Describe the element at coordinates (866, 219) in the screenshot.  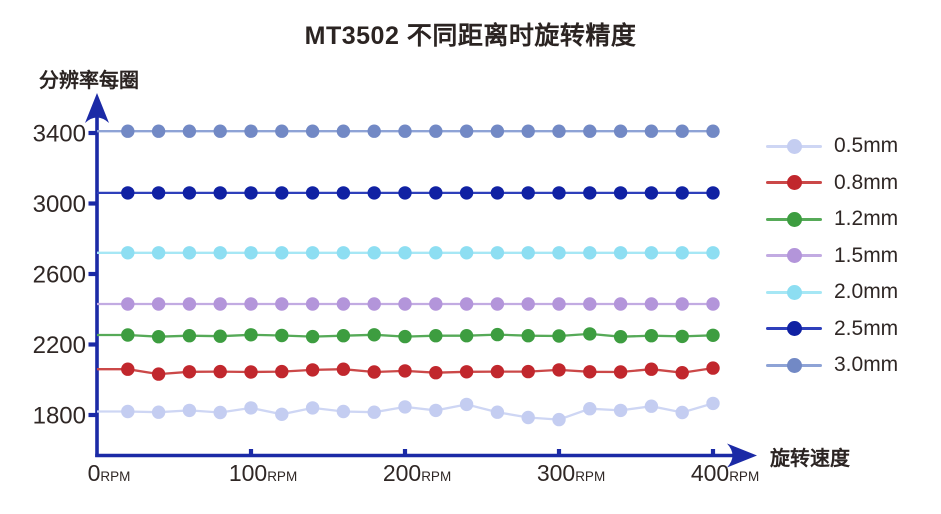
I see `legend-label: 1.2mm` at that location.